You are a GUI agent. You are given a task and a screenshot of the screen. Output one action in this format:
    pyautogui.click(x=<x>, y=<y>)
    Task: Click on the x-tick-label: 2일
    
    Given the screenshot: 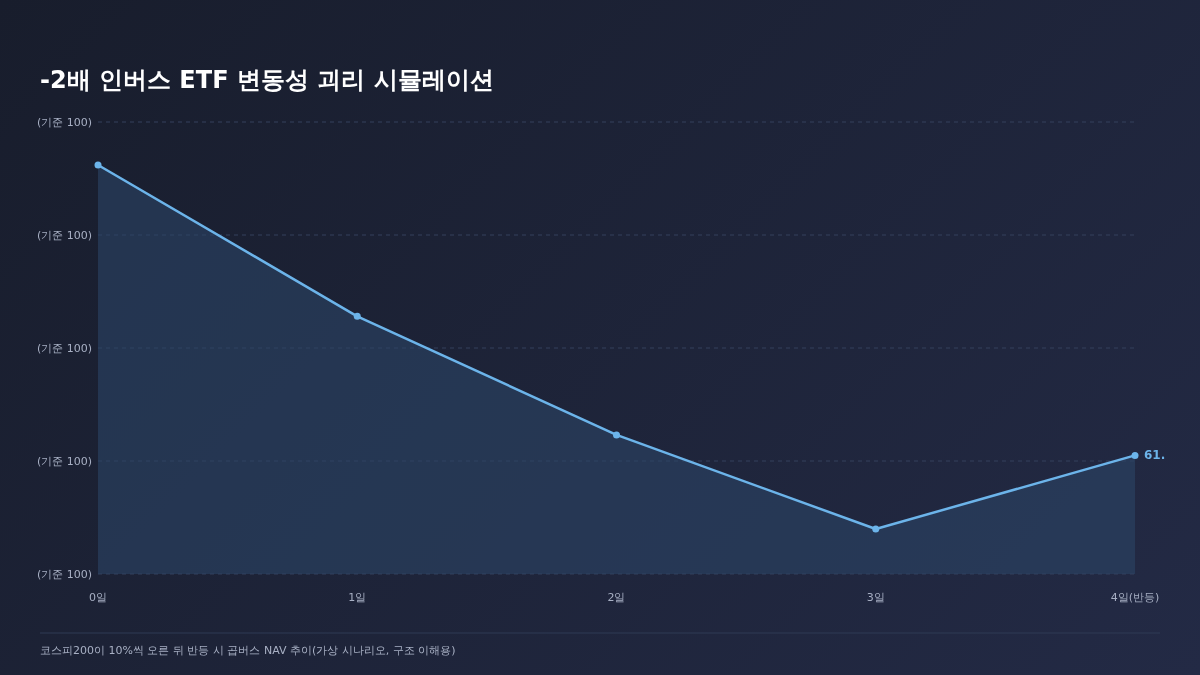 What is the action you would take?
    pyautogui.click(x=616, y=597)
    